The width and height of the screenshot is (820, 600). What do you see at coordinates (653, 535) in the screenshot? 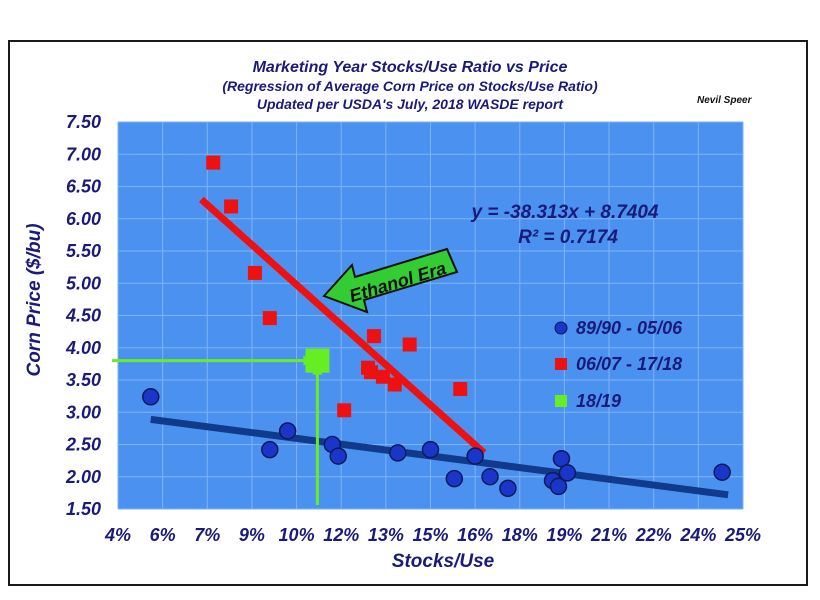
I see `x-tick-label: 22%` at bounding box center [653, 535].